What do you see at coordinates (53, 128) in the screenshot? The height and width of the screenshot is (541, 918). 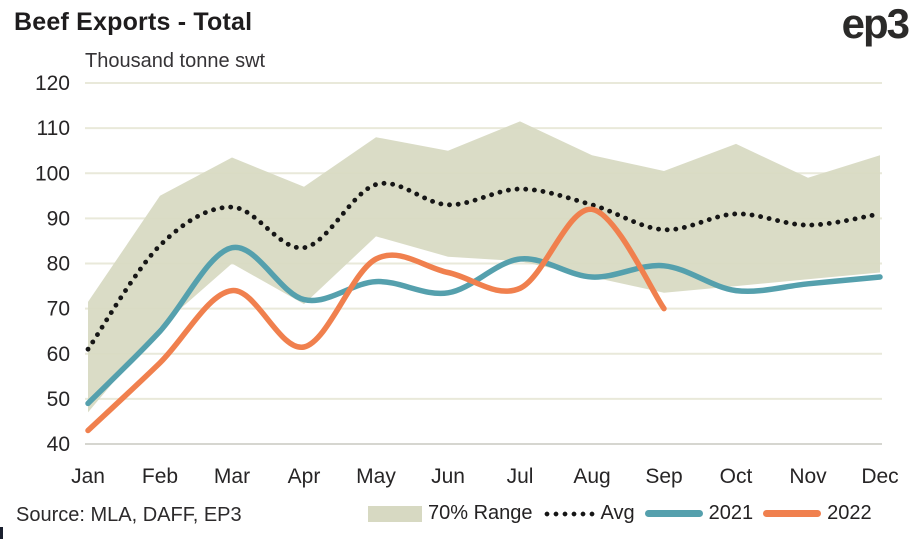 I see `y-tick-label-110: 110` at bounding box center [53, 128].